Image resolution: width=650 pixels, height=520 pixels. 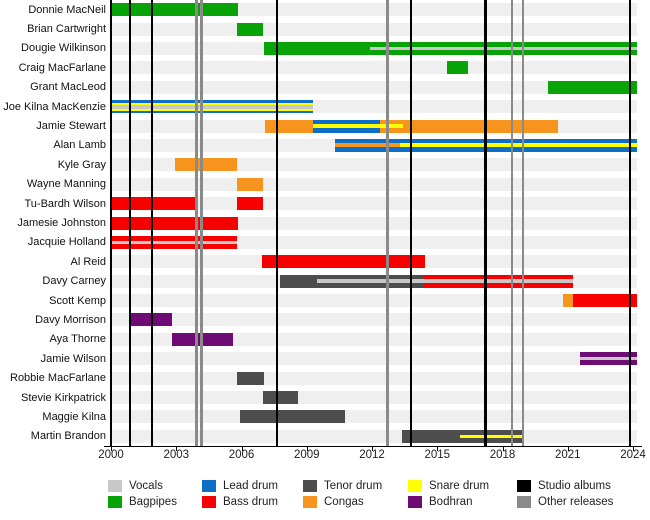 What do you see at coordinates (71, 126) in the screenshot?
I see `member-name-label: Jamie Stewart` at bounding box center [71, 126].